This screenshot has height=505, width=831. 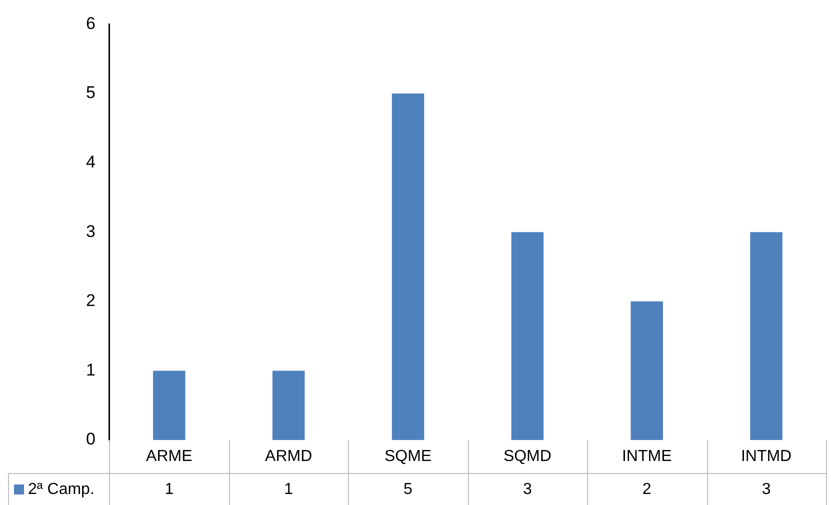 I want to click on y-tick-label: 6, so click(x=91, y=23).